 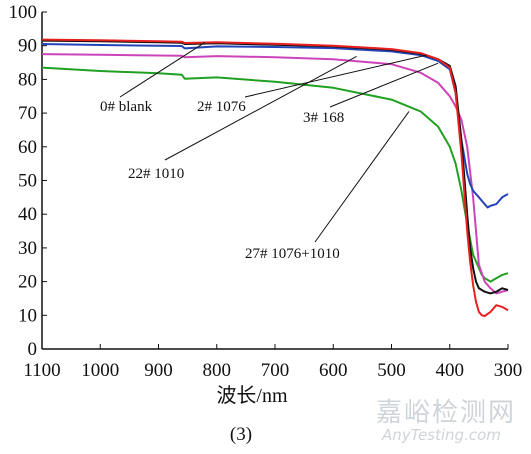 What do you see at coordinates (241, 434) in the screenshot?
I see `figure-caption: (3)` at bounding box center [241, 434].